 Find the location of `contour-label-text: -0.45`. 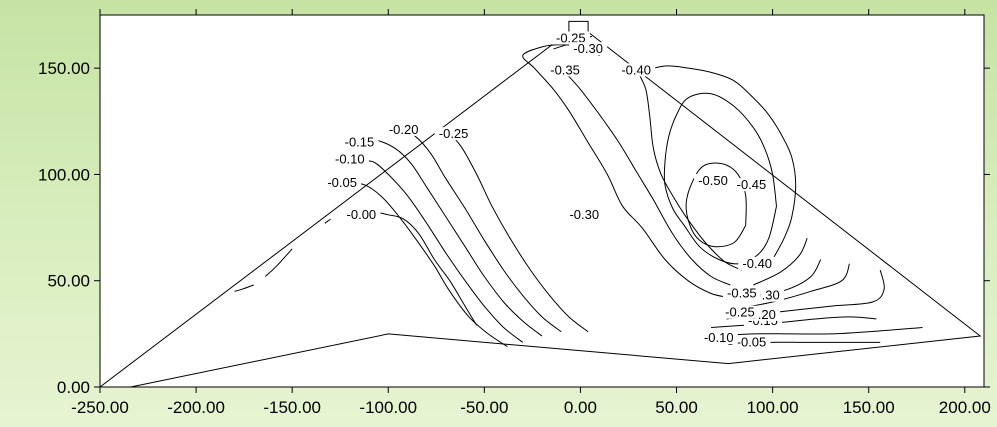

contour-label-text: -0.45 is located at coordinates (752, 184).